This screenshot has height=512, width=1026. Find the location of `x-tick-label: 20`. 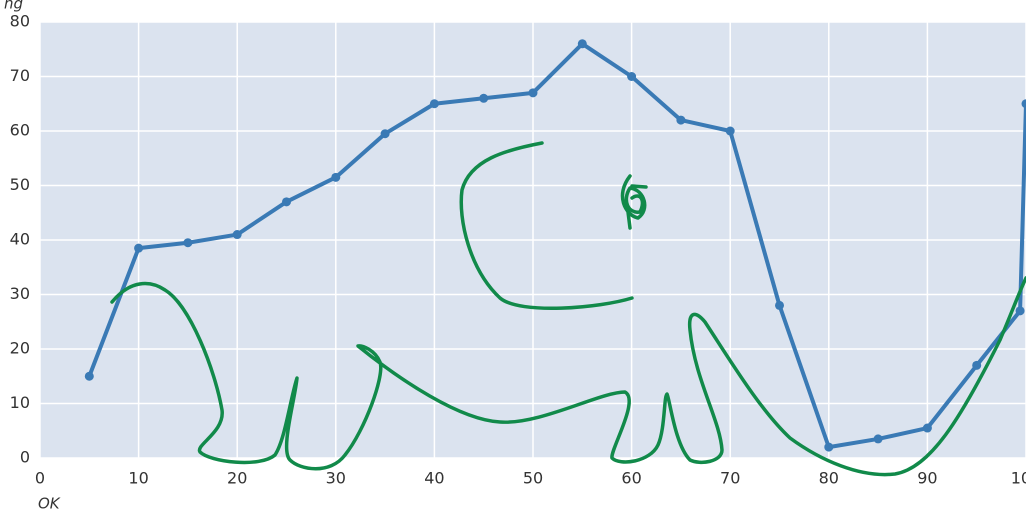

x-tick-label: 20 is located at coordinates (237, 478).